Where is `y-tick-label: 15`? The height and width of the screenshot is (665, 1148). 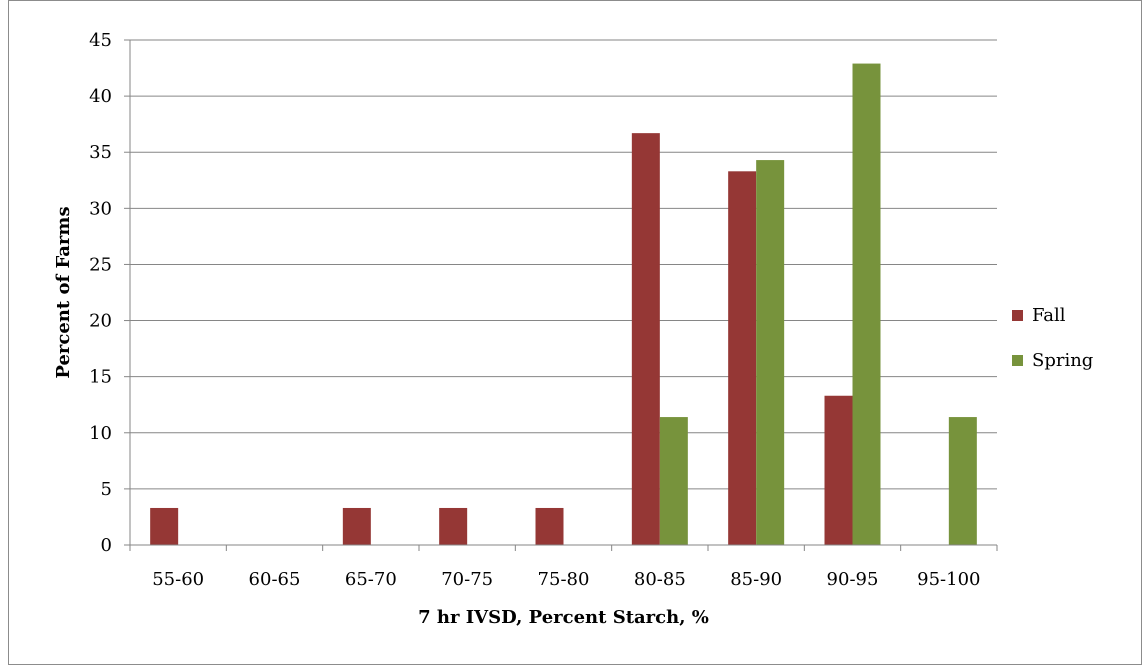 y-tick-label: 15 is located at coordinates (100, 377).